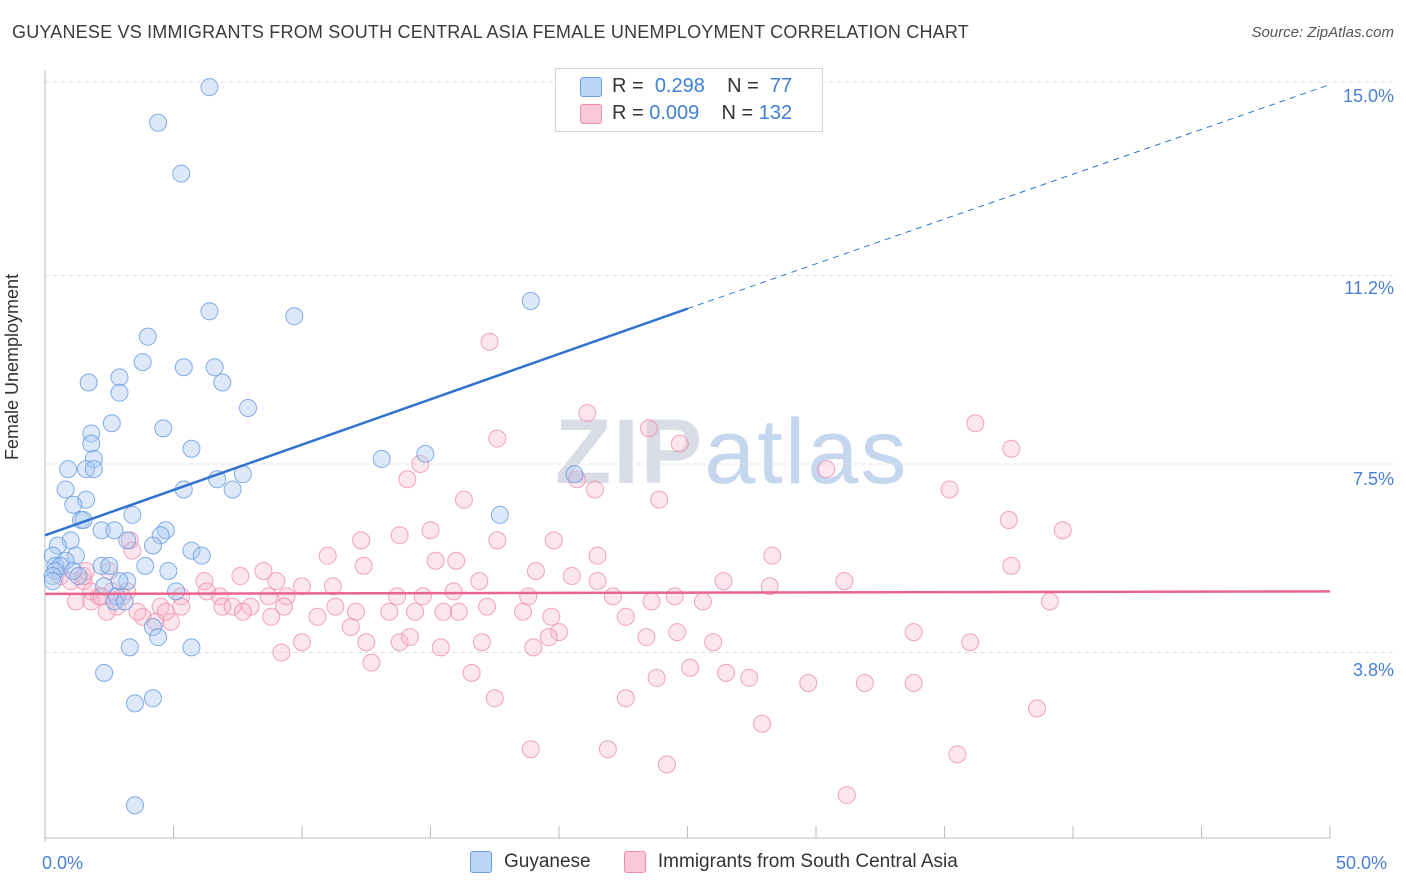 This screenshot has width=1406, height=892. Describe the element at coordinates (781, 86) in the screenshot. I see `legend-n-value: 77` at that location.